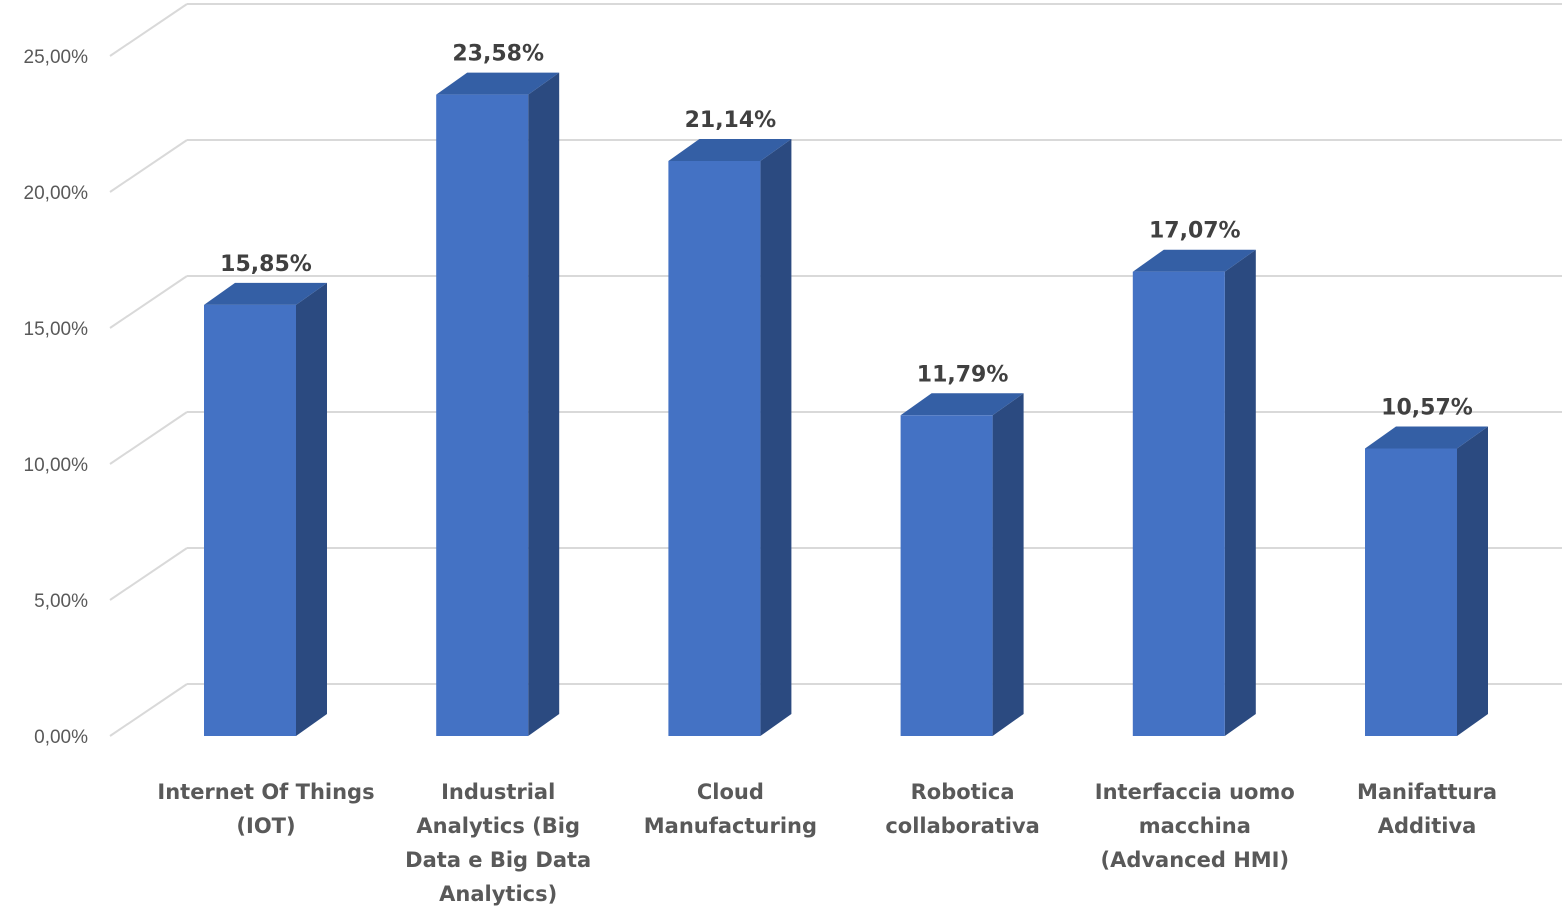 Image resolution: width=1562 pixels, height=907 pixels. What do you see at coordinates (56, 397) in the screenshot?
I see `y-axis-tick-labels: 0,00% 5,00% 10,00% 15,00% 20,00% 25,00%` at bounding box center [56, 397].